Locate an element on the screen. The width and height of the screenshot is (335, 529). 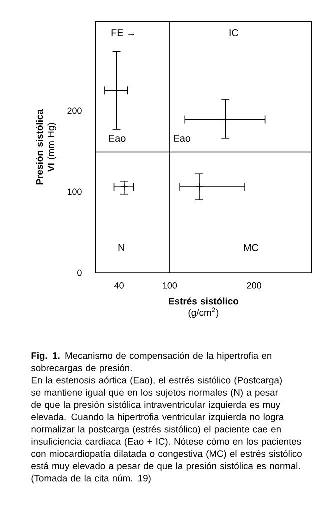
y-tick-label: 100 is located at coordinates (75, 192).